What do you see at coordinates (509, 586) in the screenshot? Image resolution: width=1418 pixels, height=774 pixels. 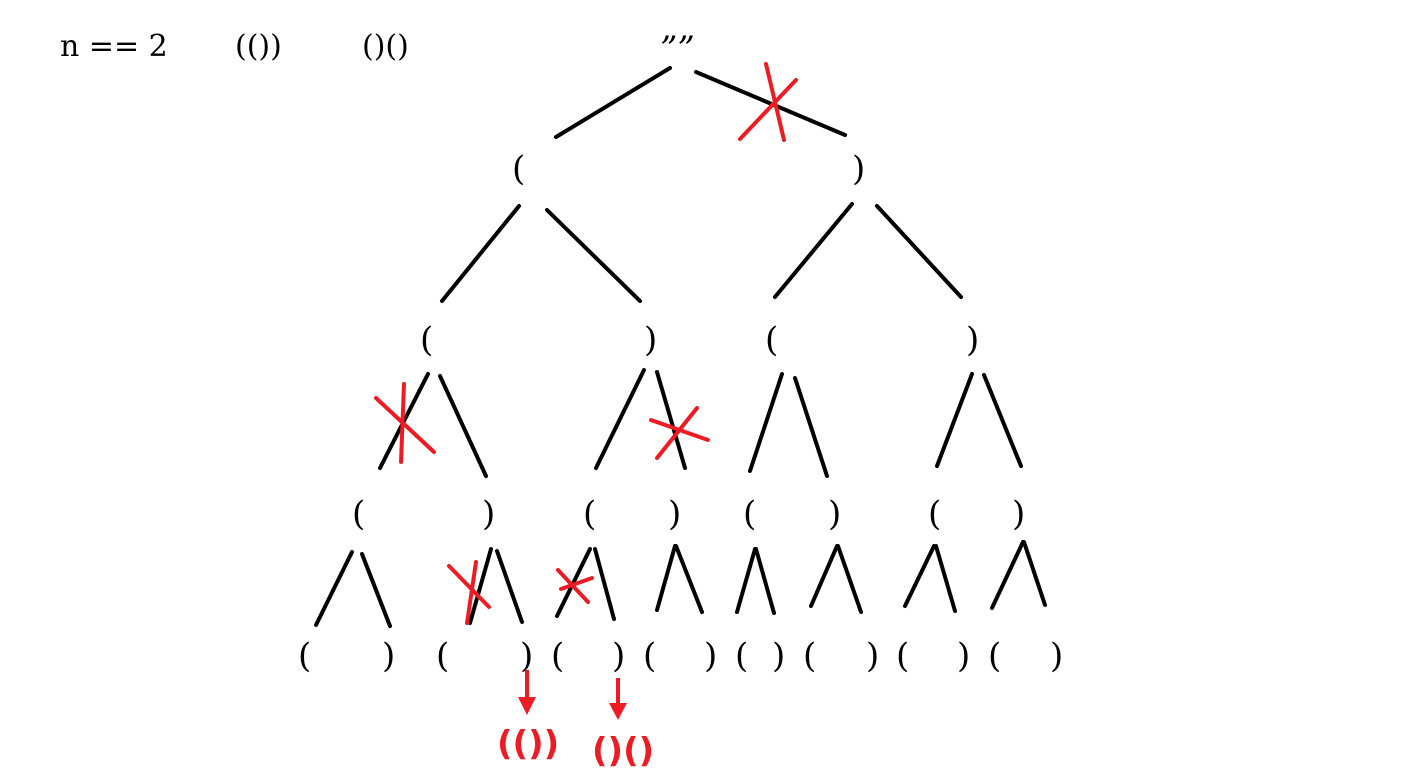 I see `edge-l3b-to-close` at bounding box center [509, 586].